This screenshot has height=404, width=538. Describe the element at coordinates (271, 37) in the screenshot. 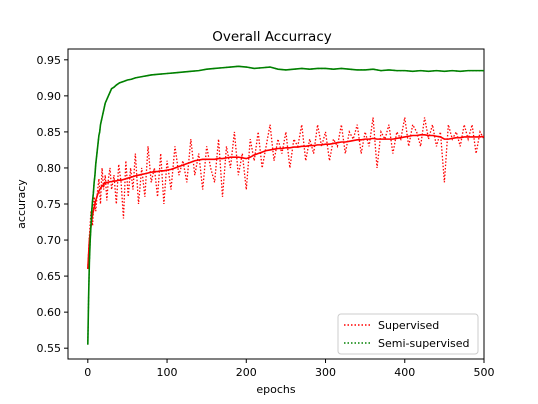

I see `chart-title: Overall Accurracy` at that location.